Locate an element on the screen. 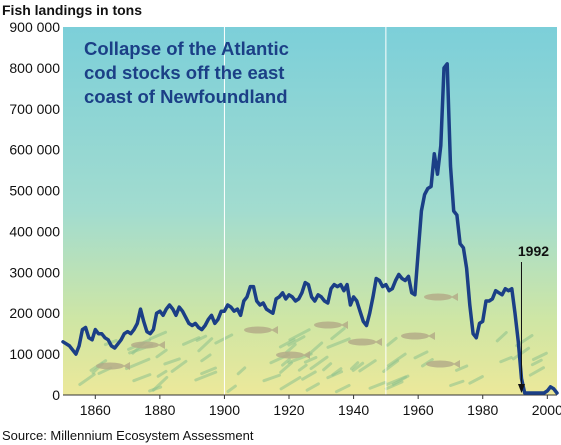 This screenshot has height=445, width=561. chart-title-line-2: cod stocks off the east is located at coordinates (184, 72).